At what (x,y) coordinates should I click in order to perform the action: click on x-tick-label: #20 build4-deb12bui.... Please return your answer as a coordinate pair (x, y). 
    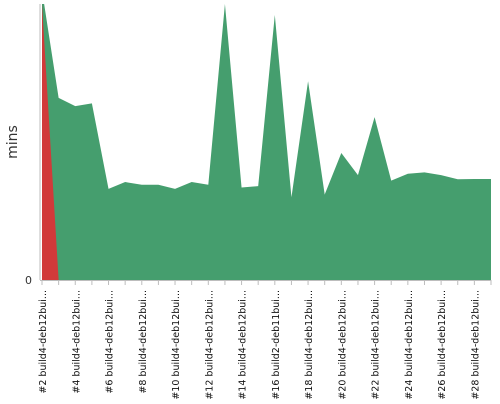
    Looking at the image, I should click on (342, 345).